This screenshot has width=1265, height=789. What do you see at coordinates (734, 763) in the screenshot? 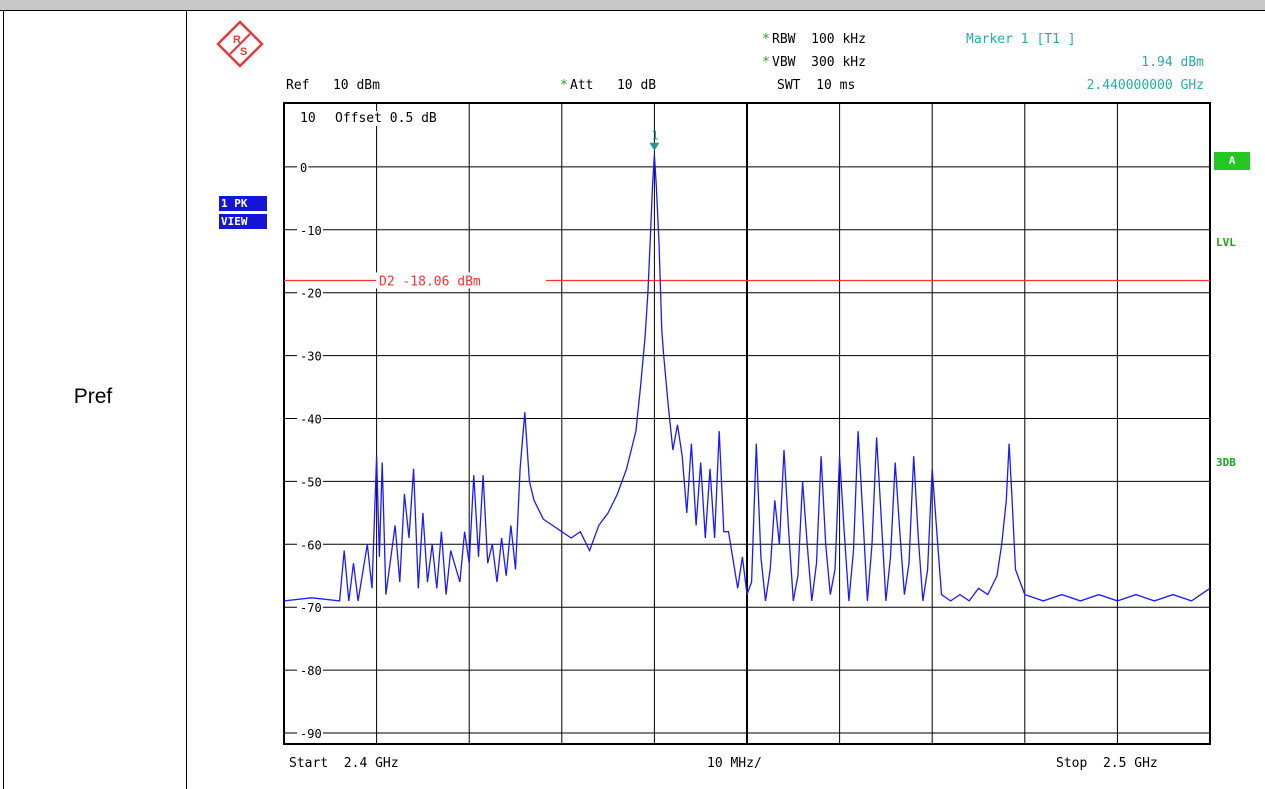
I see `frequency-per-division: 10 MHz/` at bounding box center [734, 763].